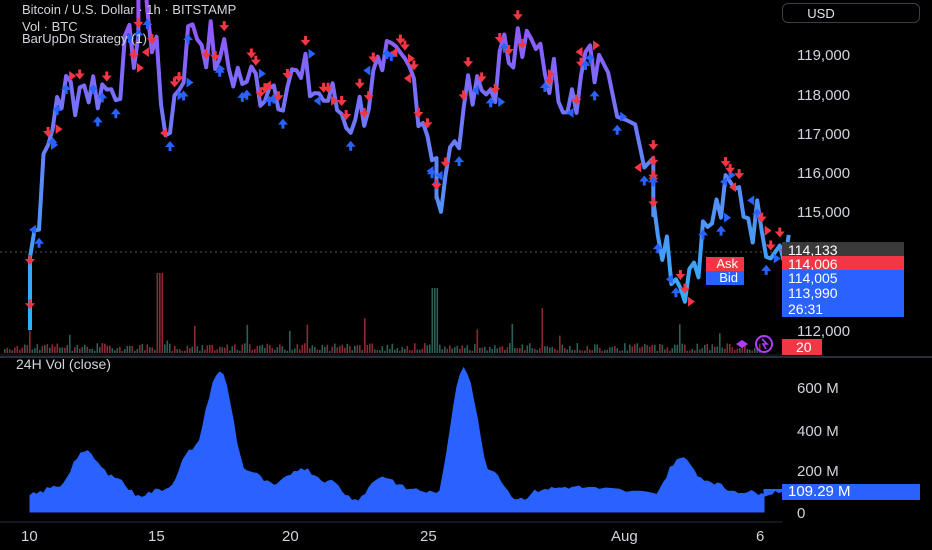 This screenshot has width=932, height=550. I want to click on x-tick: 25, so click(428, 536).